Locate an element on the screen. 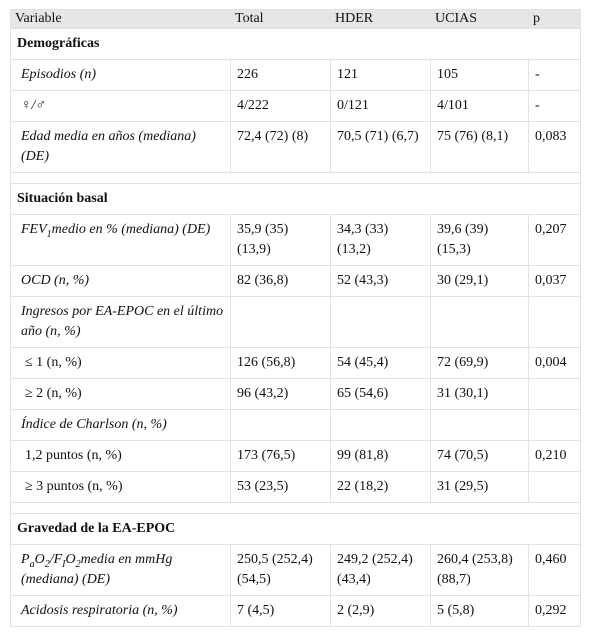 Image resolution: width=590 pixels, height=639 pixels. cell: 121 is located at coordinates (380, 75).